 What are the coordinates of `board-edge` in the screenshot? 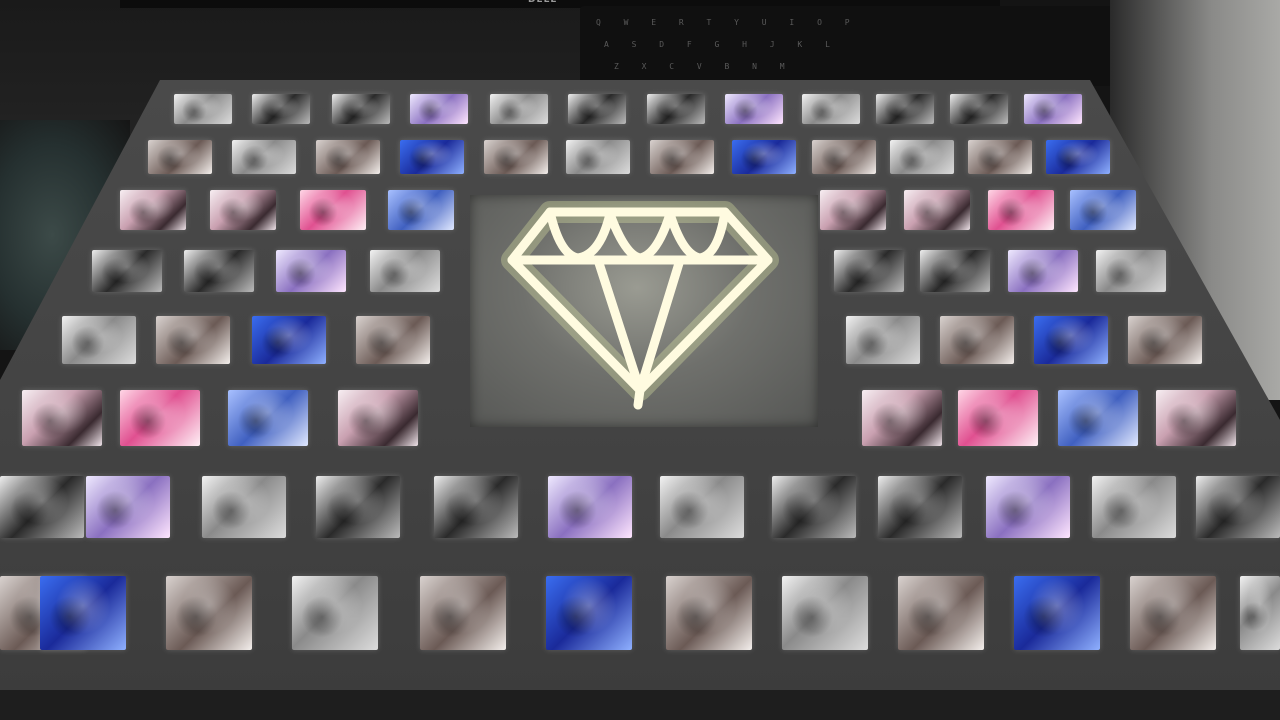 It's located at (640, 705).